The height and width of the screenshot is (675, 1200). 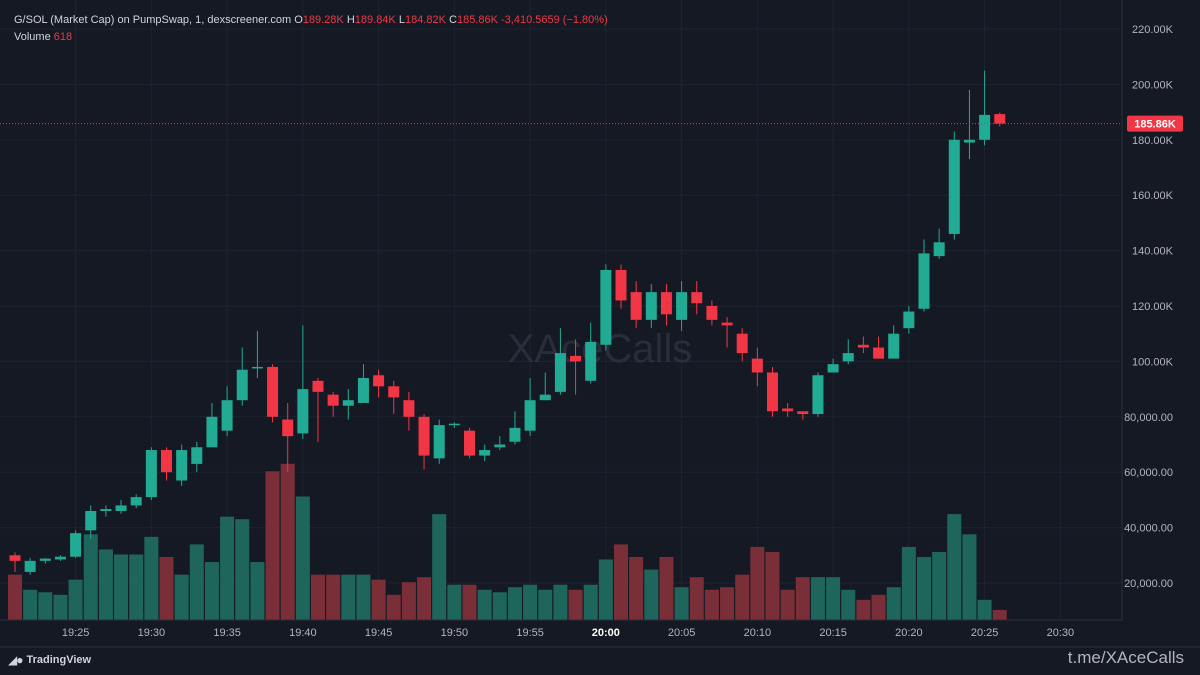 I want to click on brand-label: TradingView, so click(x=59, y=660).